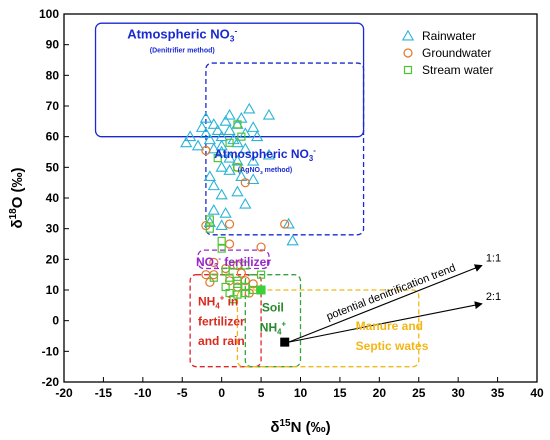  I want to click on legend-marker-stream-water, so click(408, 70).